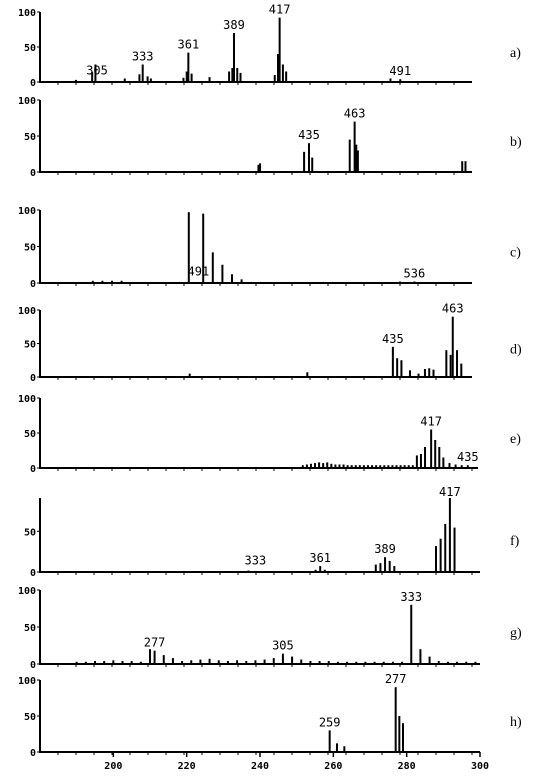 The height and width of the screenshot is (784, 550). What do you see at coordinates (333, 766) in the screenshot?
I see `x-tick-label: 260` at bounding box center [333, 766].